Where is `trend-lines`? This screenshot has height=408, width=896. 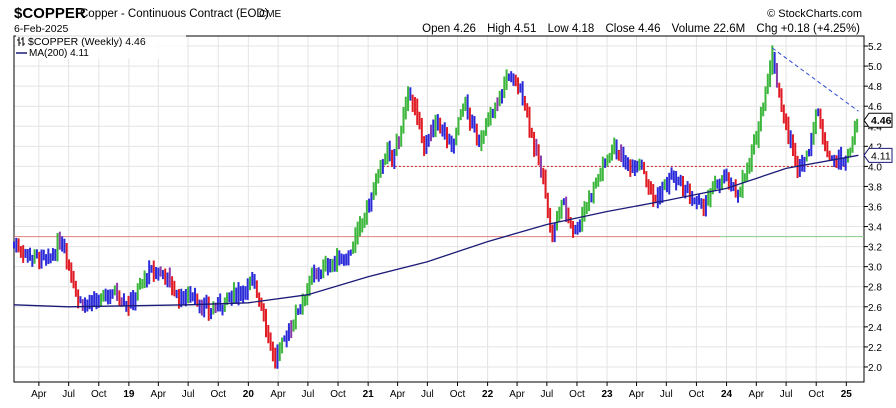
trend-lines is located at coordinates (815, 79).